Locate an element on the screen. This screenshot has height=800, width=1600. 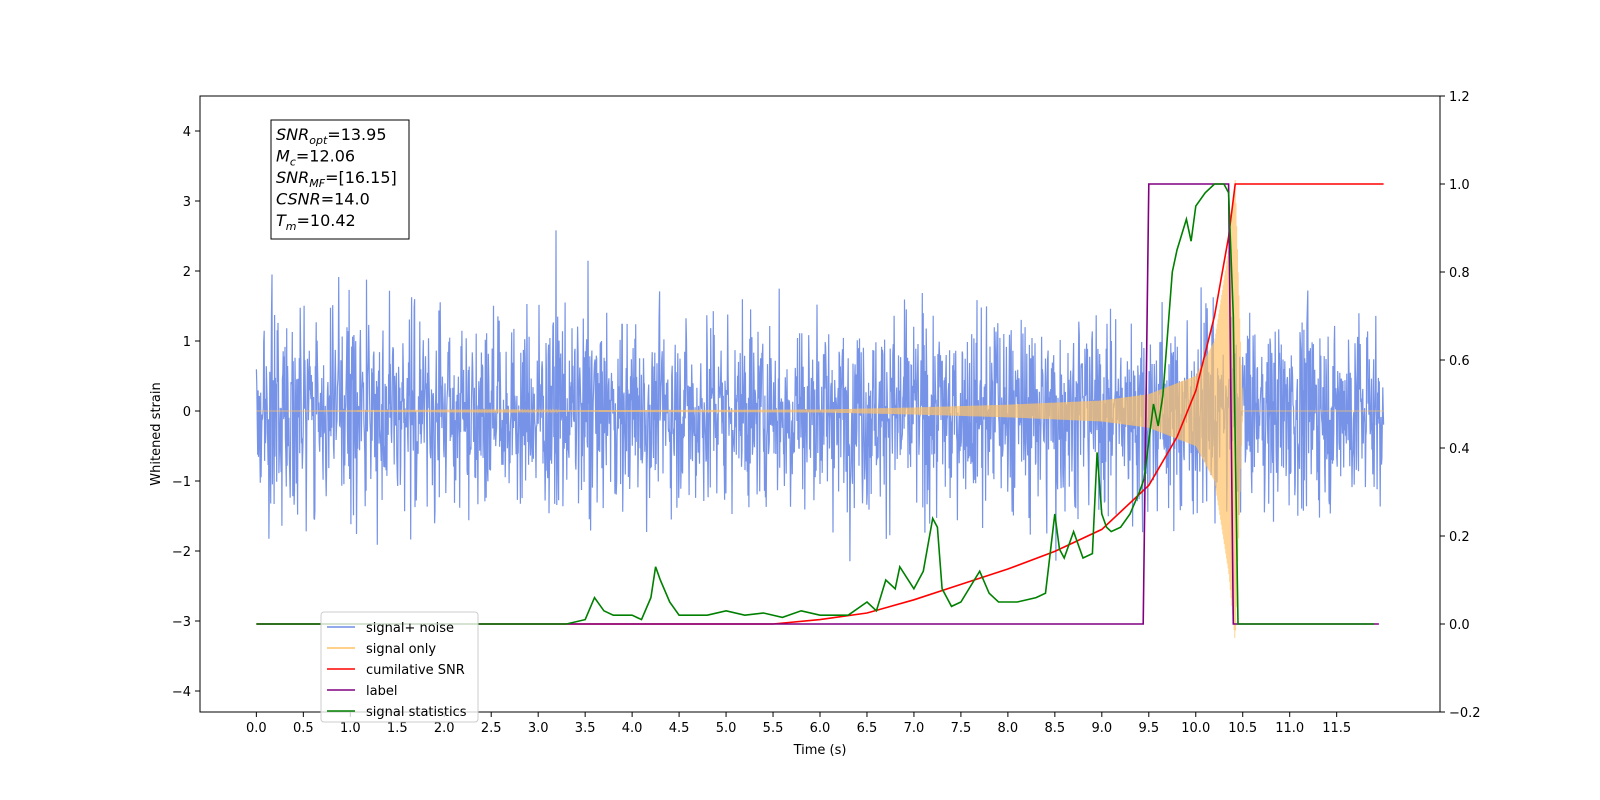
snr-annotation-line: CSNR=14.0 is located at coordinates (323, 199).